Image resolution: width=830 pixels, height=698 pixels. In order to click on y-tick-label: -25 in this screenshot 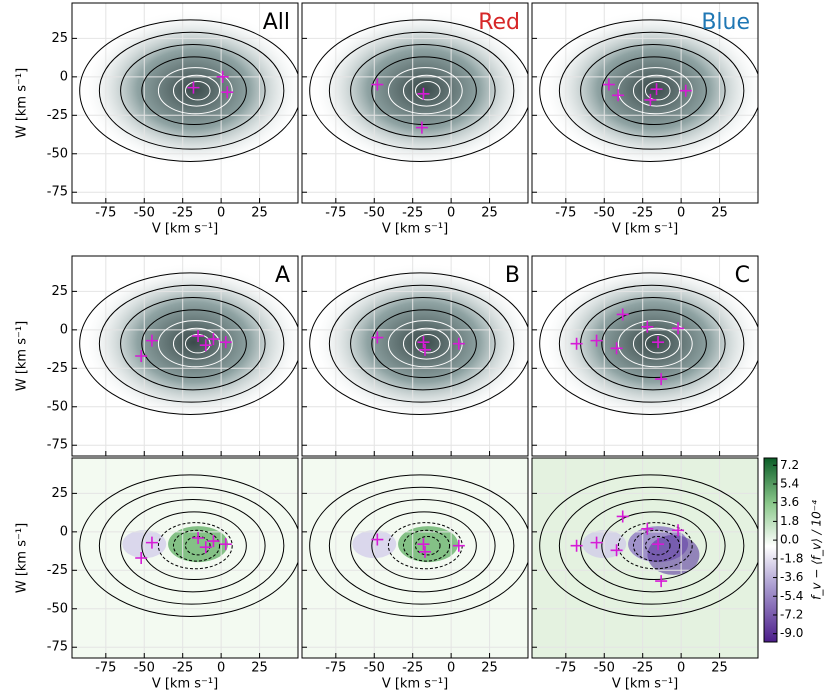, I will do `click(57, 570)`.